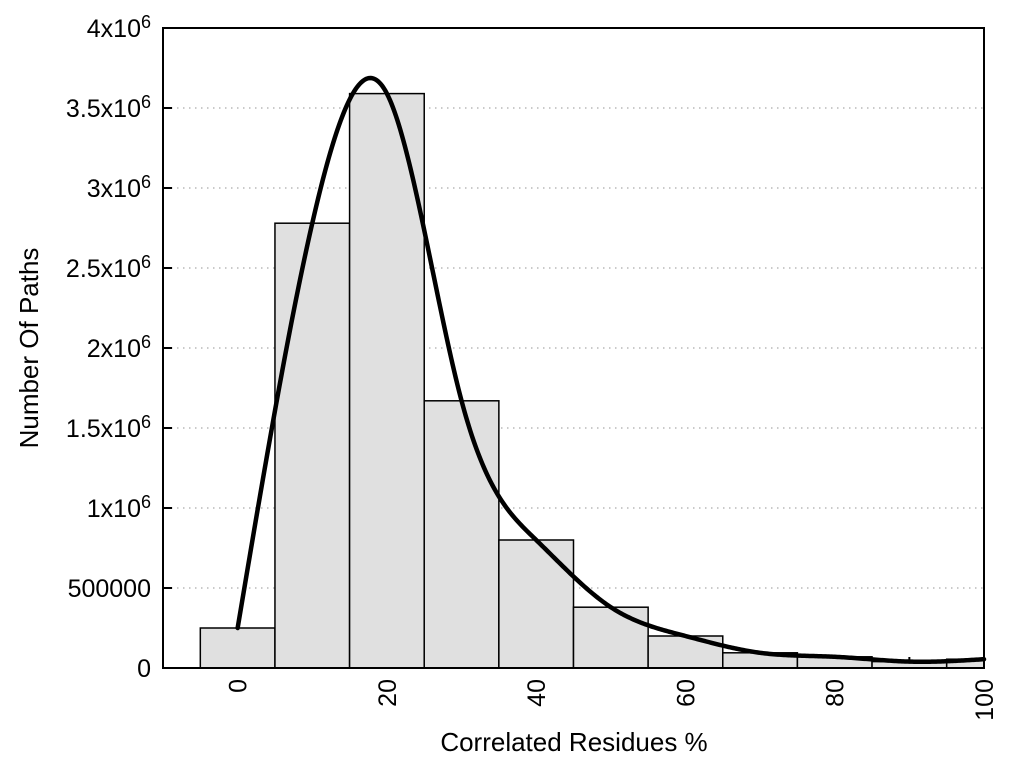 This screenshot has width=1024, height=768. I want to click on y-tick-label: 2x10⁶, so click(119, 347).